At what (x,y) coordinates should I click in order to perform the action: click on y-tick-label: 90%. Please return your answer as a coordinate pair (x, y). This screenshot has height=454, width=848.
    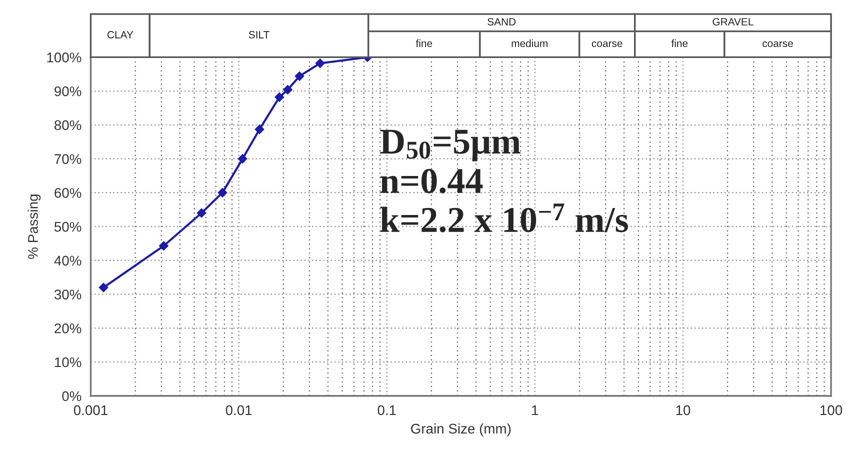
    Looking at the image, I should click on (68, 91).